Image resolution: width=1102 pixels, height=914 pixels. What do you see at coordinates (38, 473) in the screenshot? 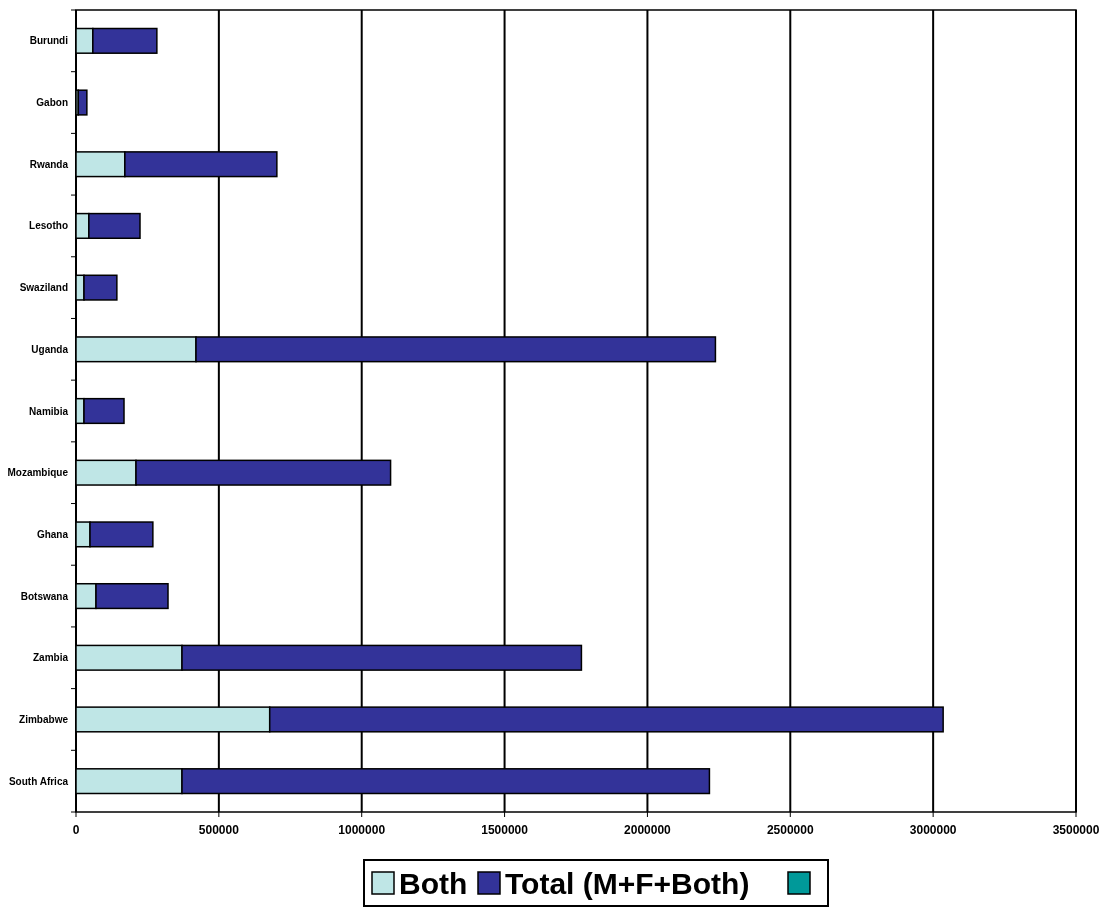
I see `y-tick-label: Mozambique` at bounding box center [38, 473].